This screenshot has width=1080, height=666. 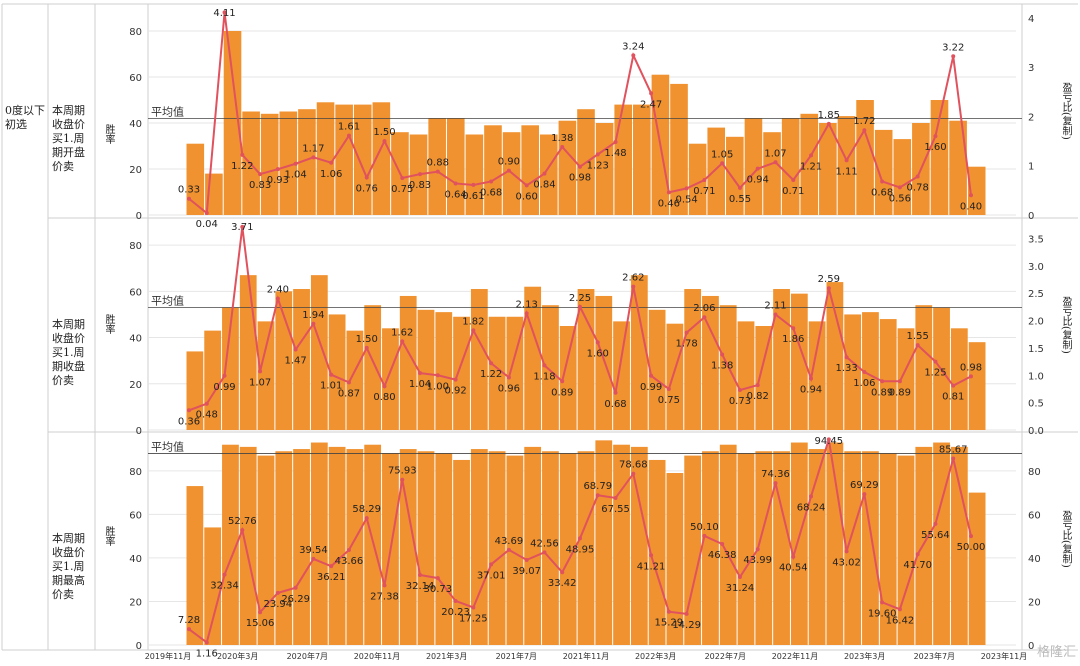 I want to click on x-tick-label: 2021年11月, so click(x=586, y=656).